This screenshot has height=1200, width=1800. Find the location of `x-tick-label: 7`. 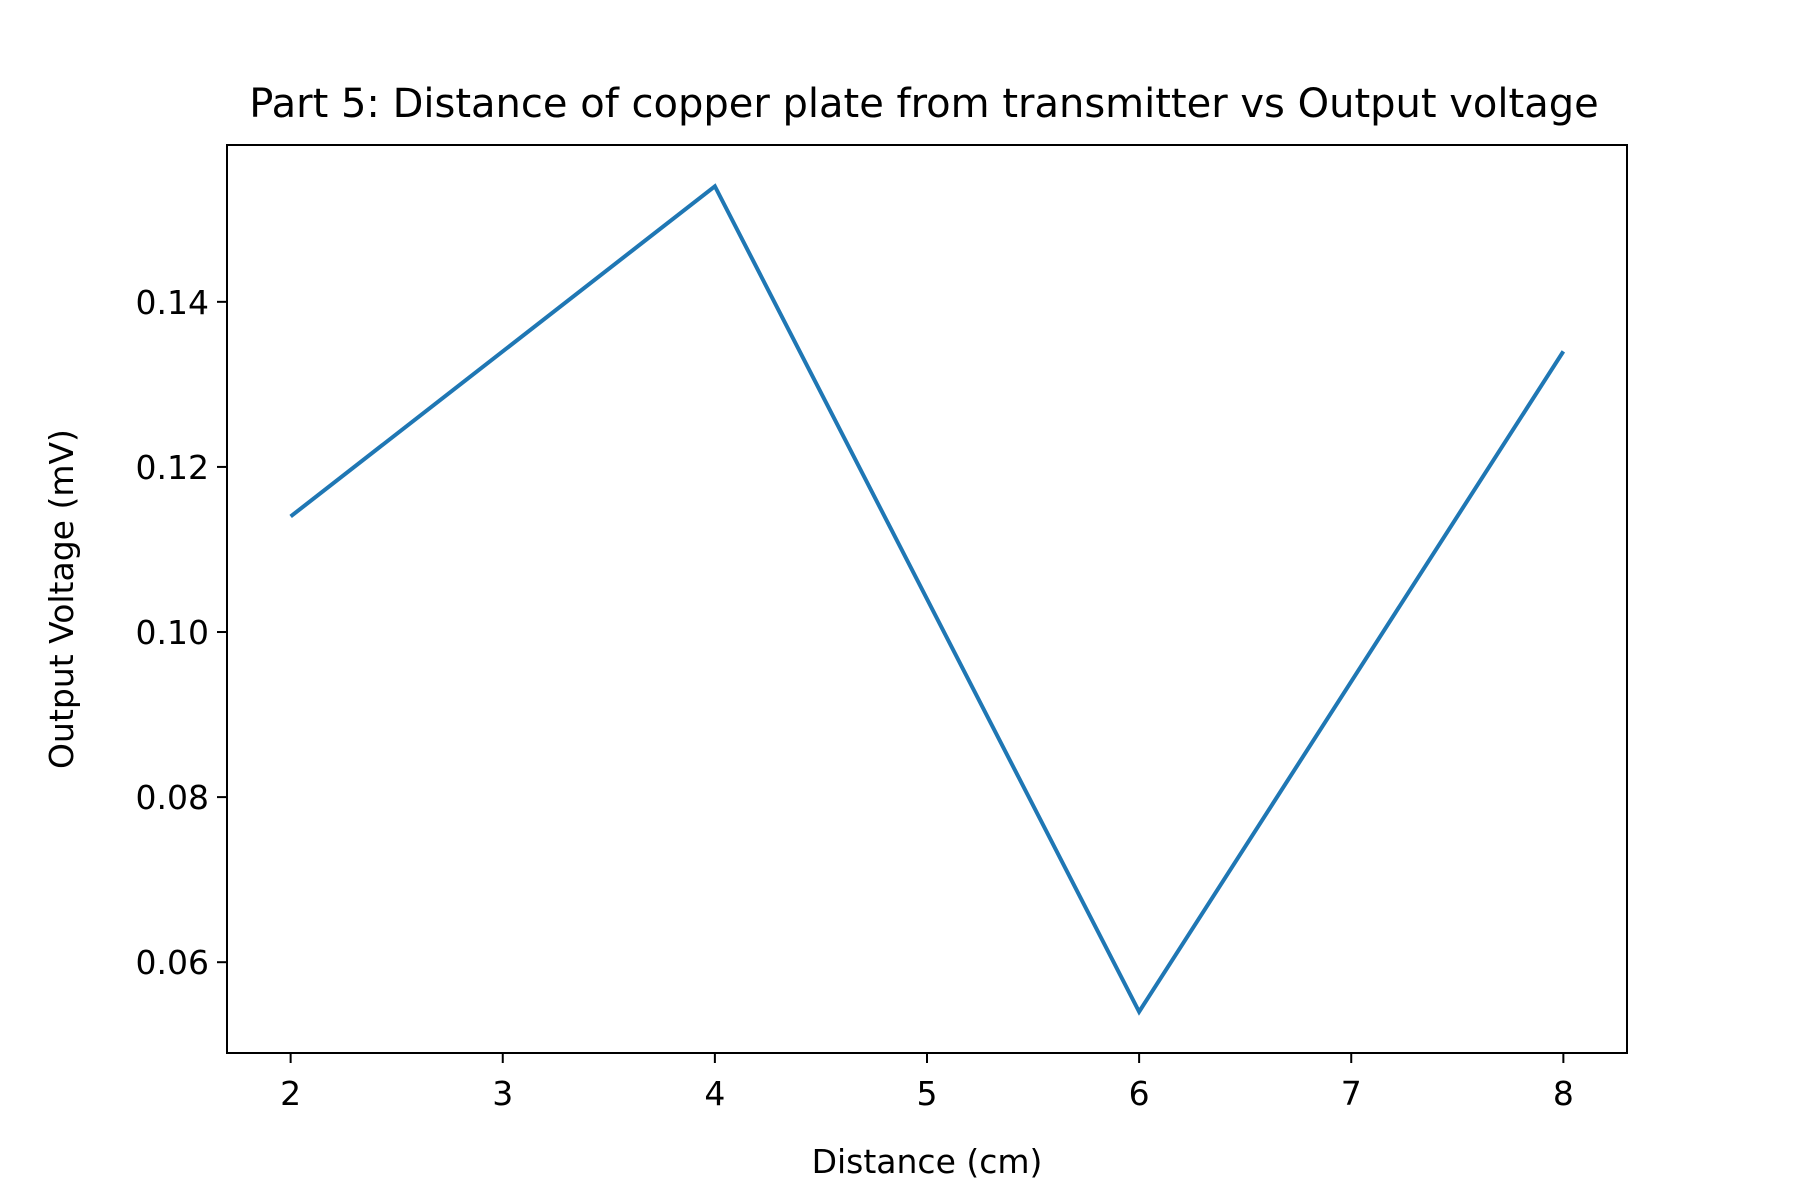

x-tick-label: 7 is located at coordinates (1351, 1093).